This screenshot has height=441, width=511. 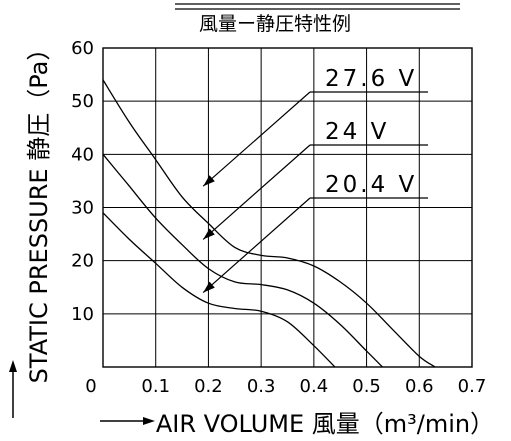 I want to click on chart-title: 風量ー静圧特性例, so click(x=275, y=24).